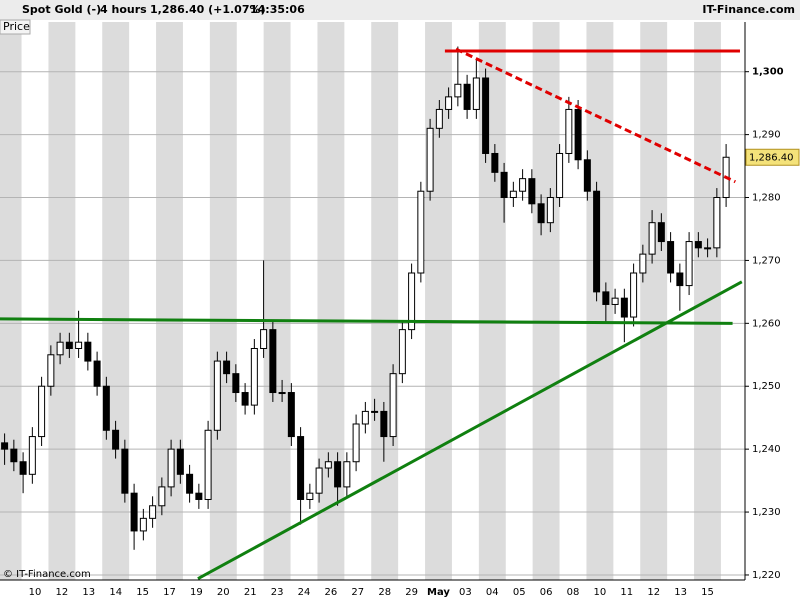 The width and height of the screenshot is (800, 604). I want to click on y-tick-label: 1,220, so click(766, 575).